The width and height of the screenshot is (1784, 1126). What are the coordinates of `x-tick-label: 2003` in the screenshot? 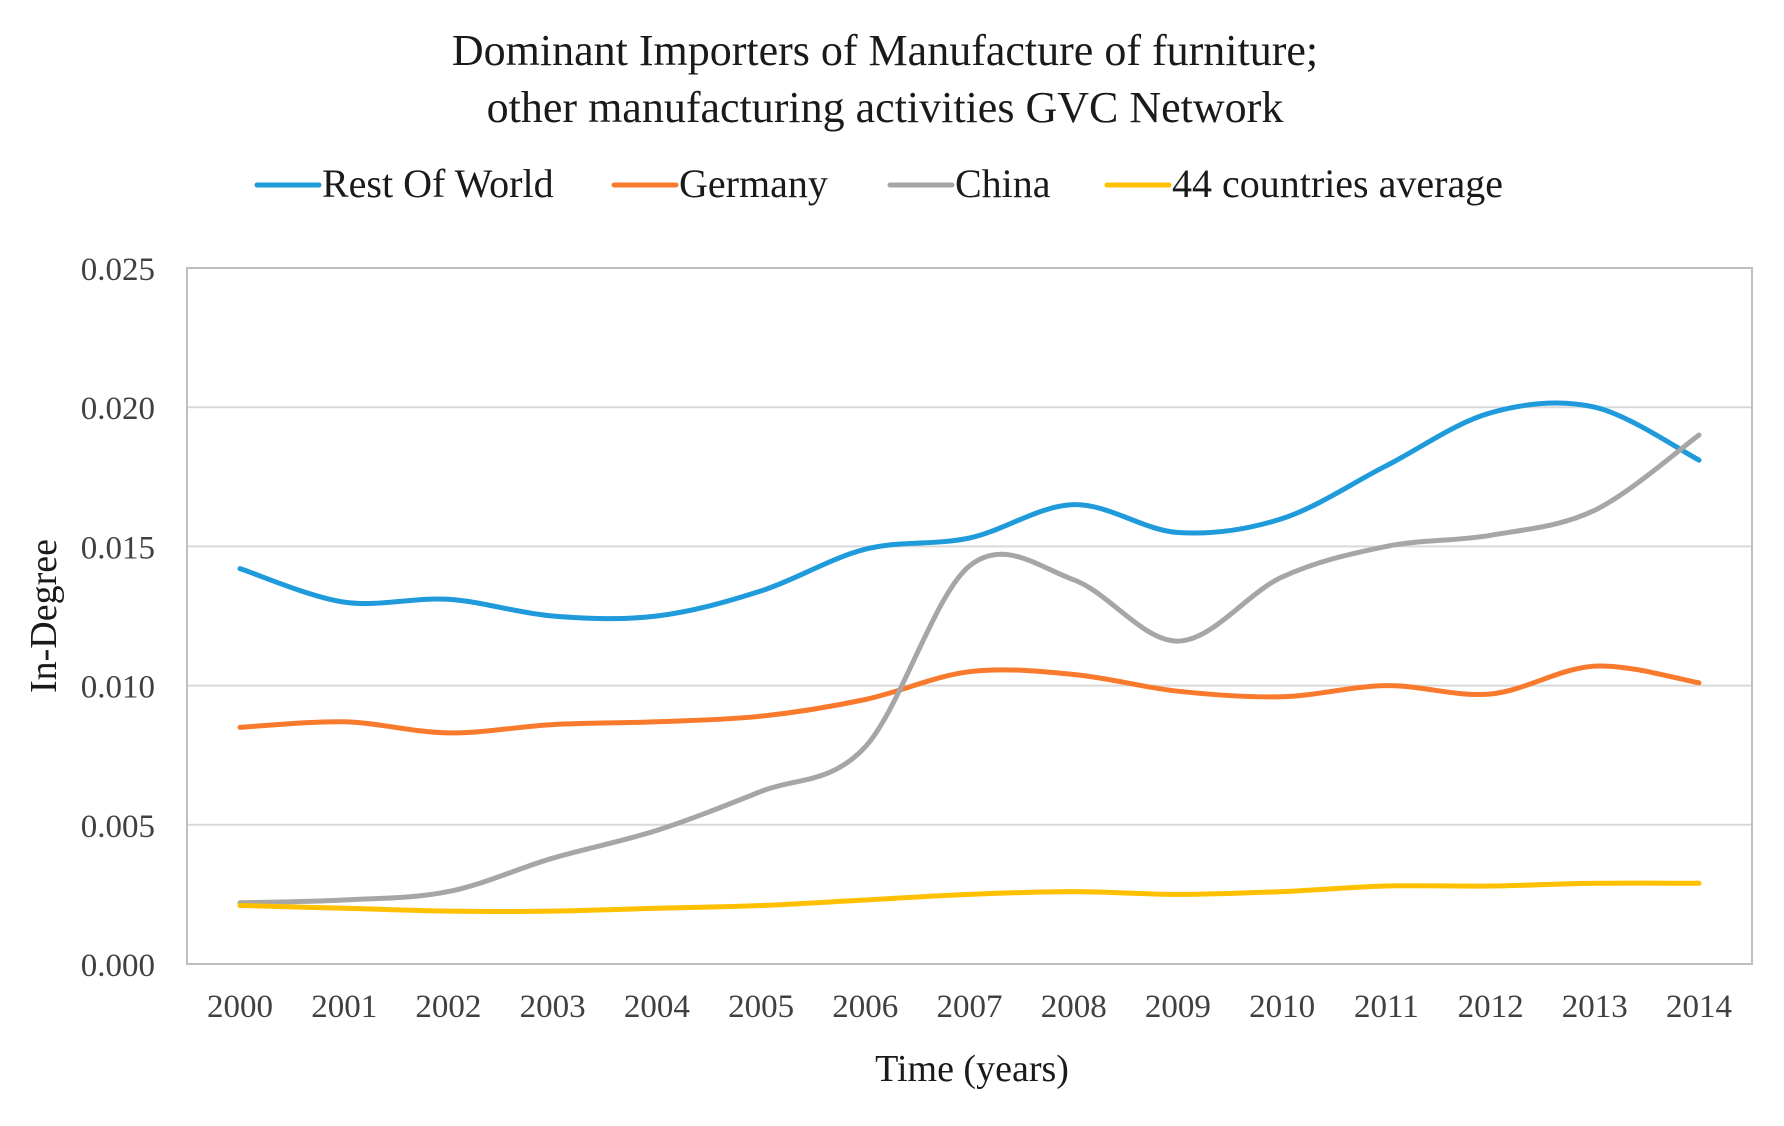 It's located at (553, 1007).